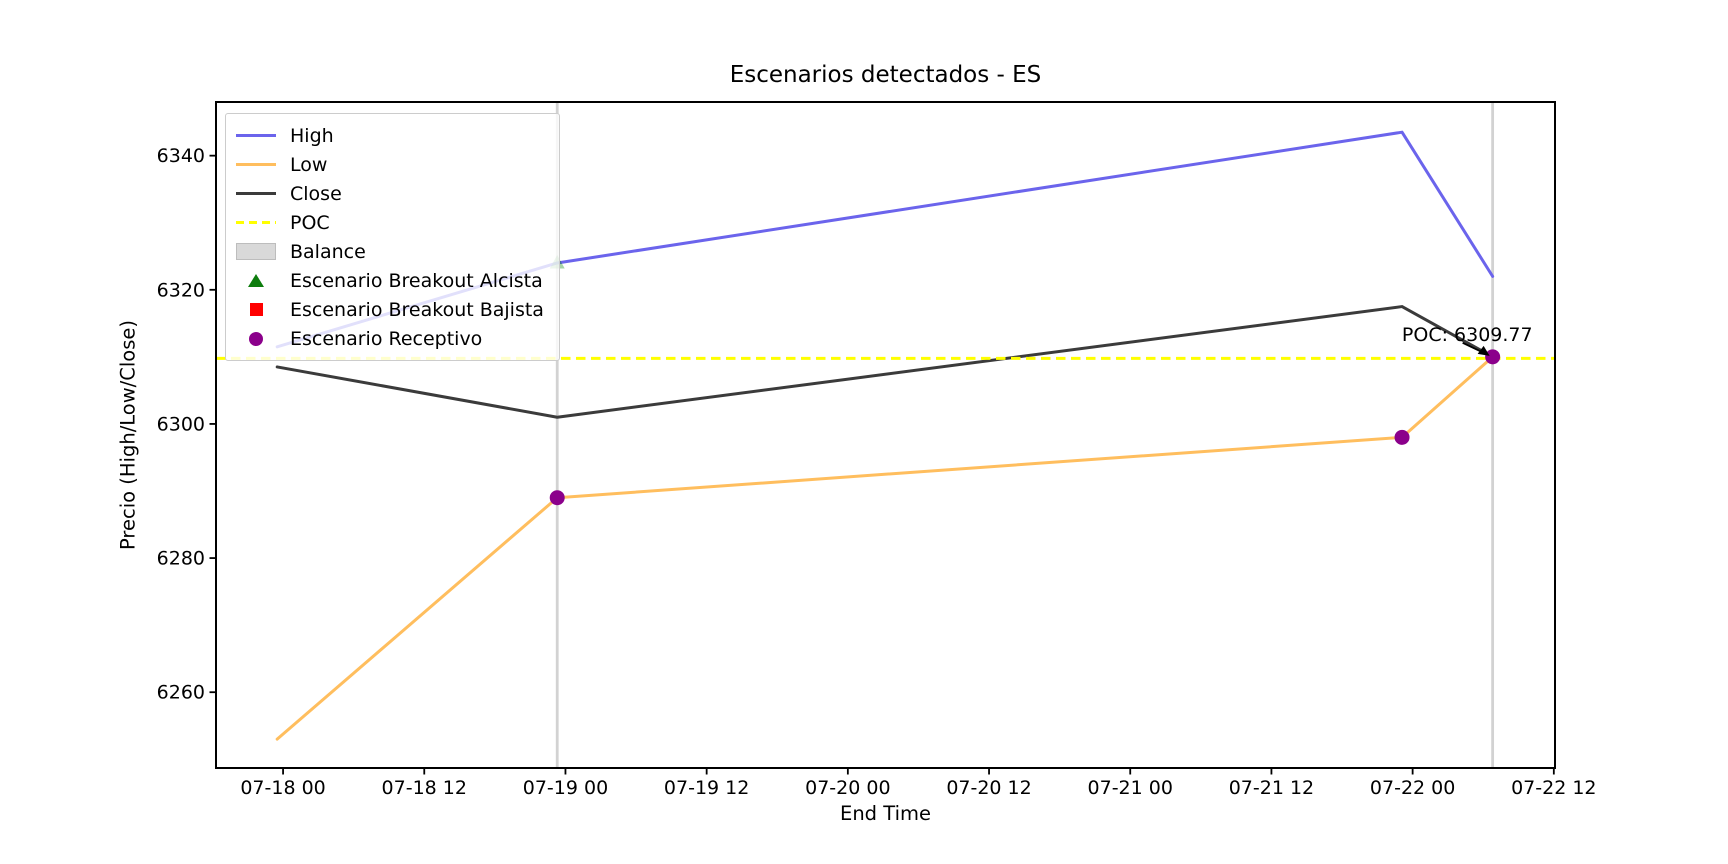 The image size is (1728, 864). I want to click on y-tick-label: 6260, so click(181, 693).